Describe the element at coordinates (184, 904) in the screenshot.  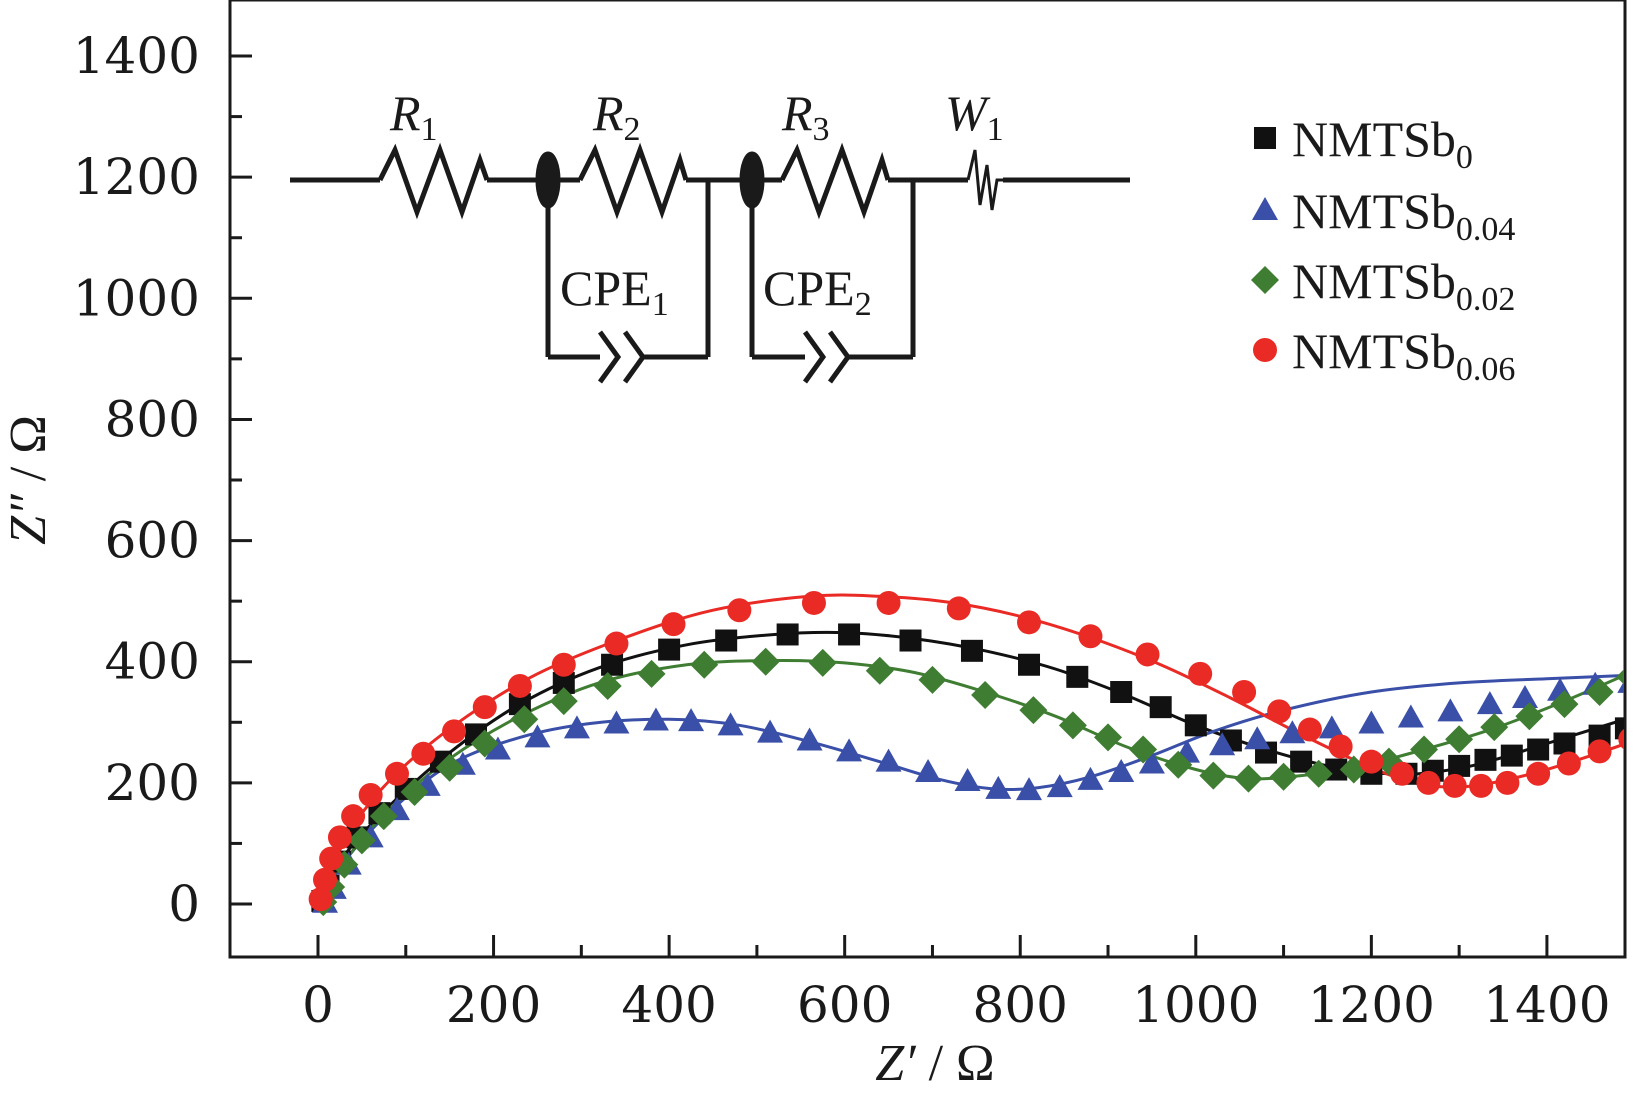
I see `y-tick-label: 0` at that location.